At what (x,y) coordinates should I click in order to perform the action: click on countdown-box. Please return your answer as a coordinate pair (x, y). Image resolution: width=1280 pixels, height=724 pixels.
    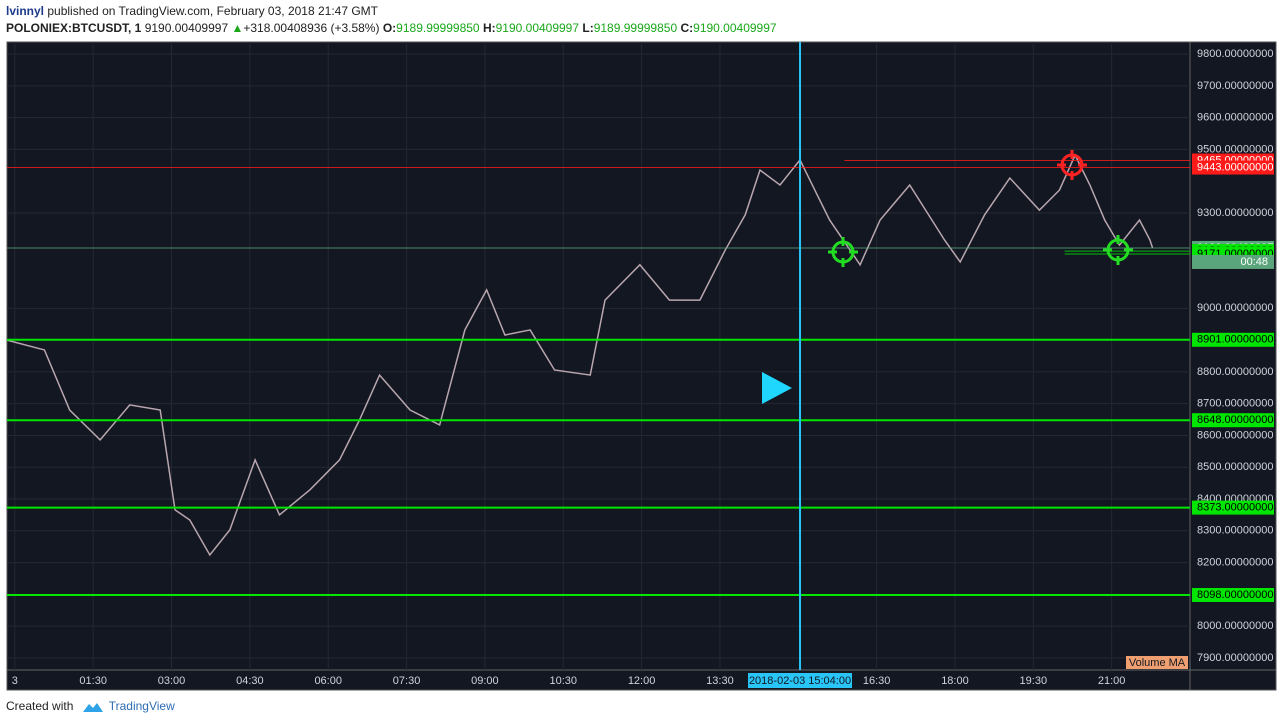
    Looking at the image, I should click on (1233, 261).